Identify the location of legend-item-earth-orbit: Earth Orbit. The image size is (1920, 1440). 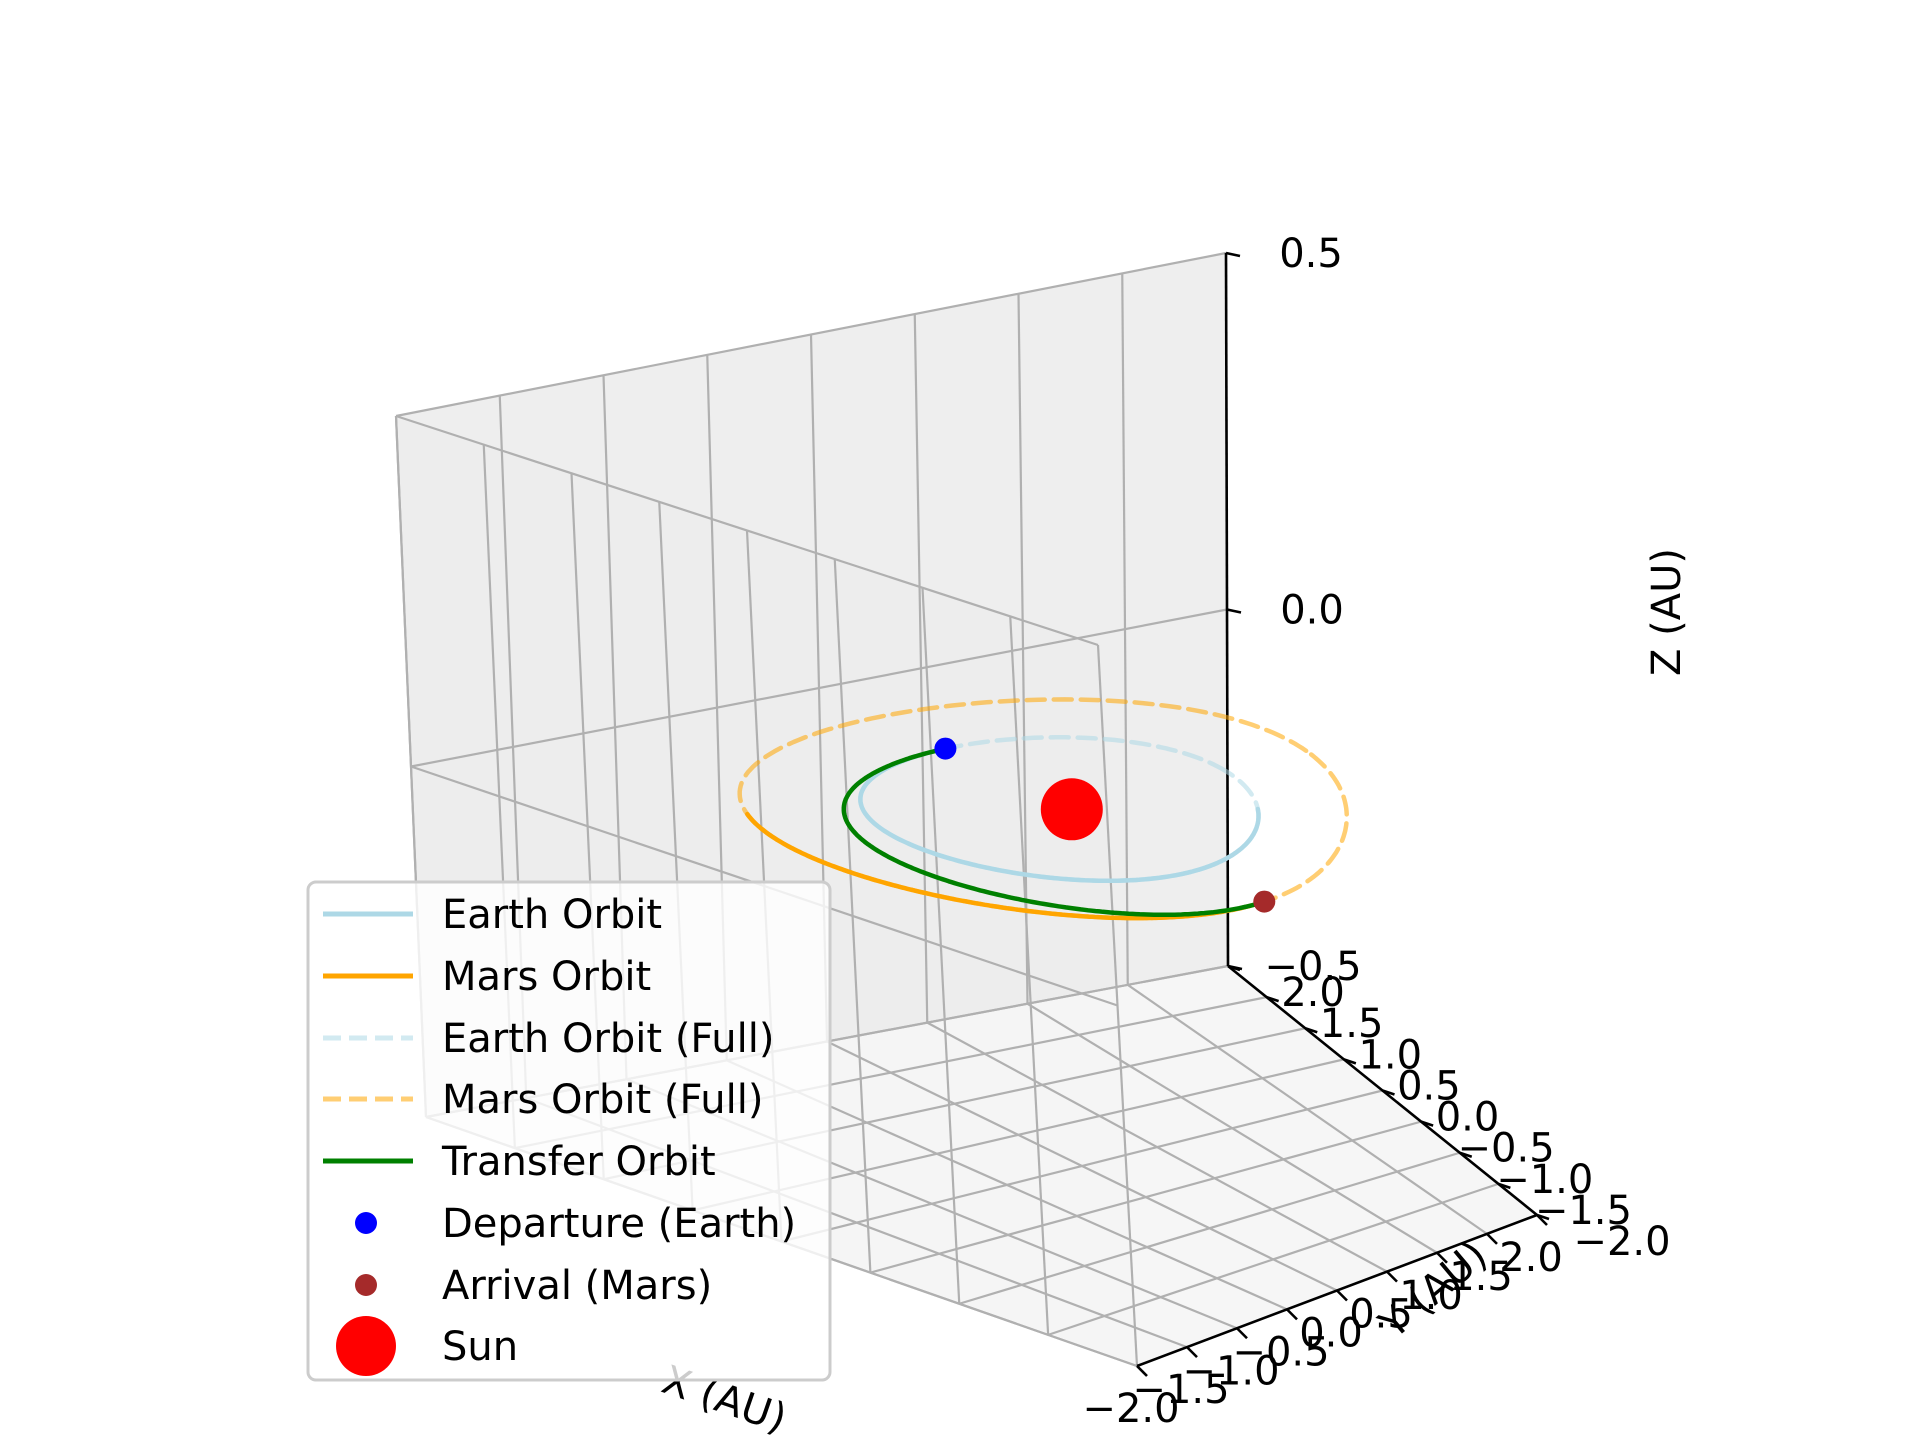
(492, 915).